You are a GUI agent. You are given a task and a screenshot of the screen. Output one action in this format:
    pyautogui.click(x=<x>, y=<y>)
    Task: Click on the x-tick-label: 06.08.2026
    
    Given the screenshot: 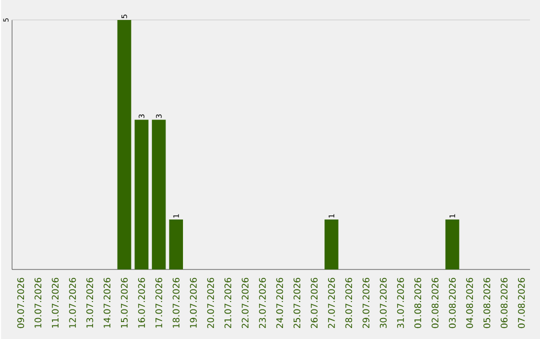 What is the action you would take?
    pyautogui.click(x=504, y=303)
    